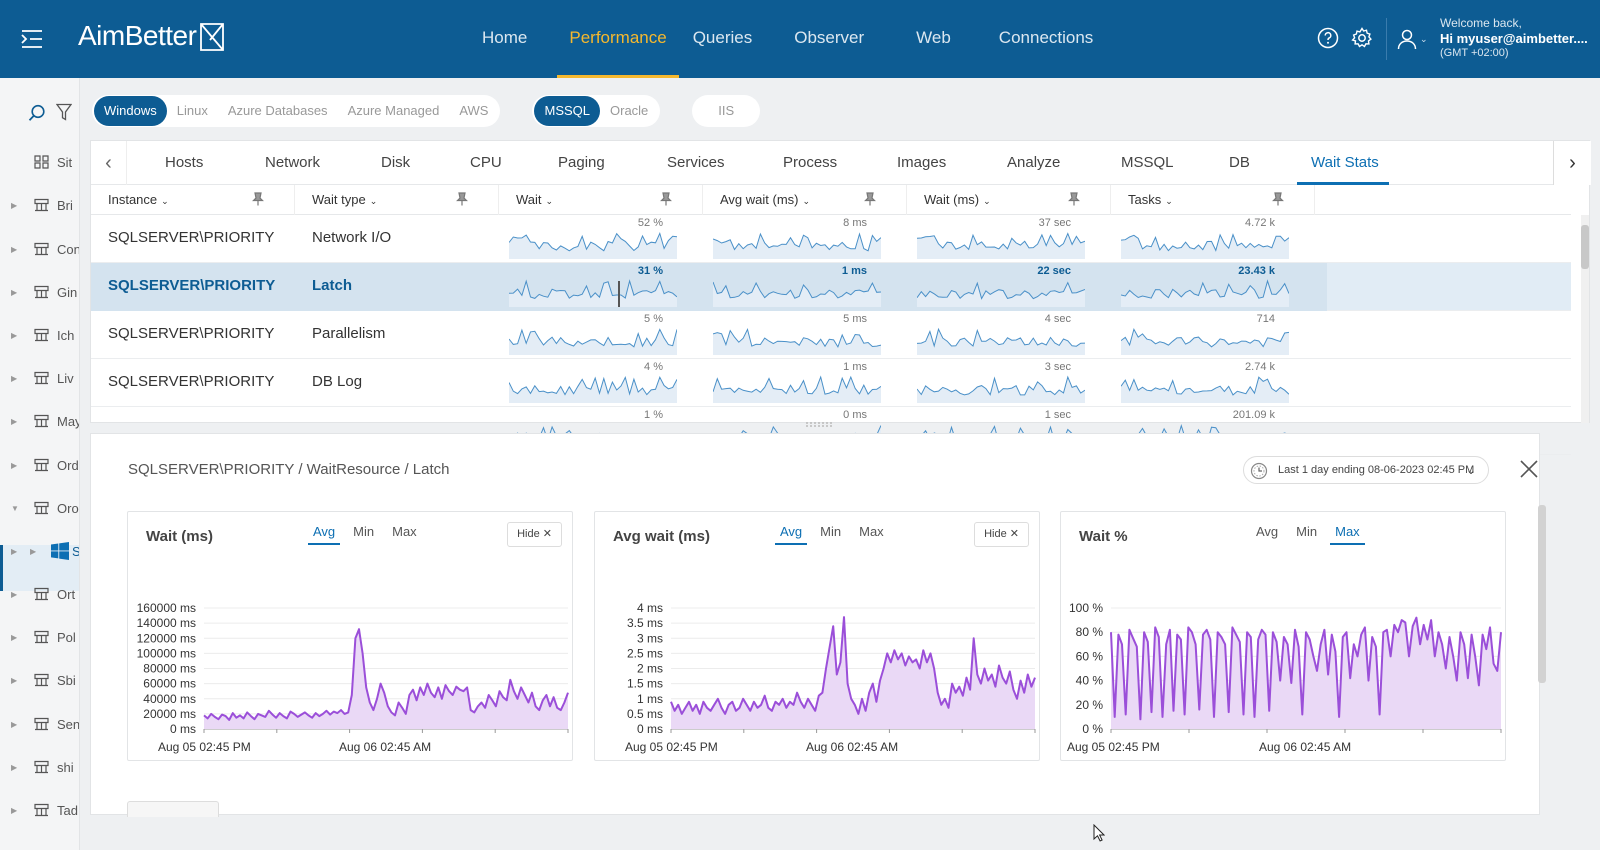 Image resolution: width=1600 pixels, height=850 pixels. What do you see at coordinates (1366, 470) in the screenshot?
I see `time-range-selector: Last 1 day ending 08-06-2023 02:45 PM ⌄` at bounding box center [1366, 470].